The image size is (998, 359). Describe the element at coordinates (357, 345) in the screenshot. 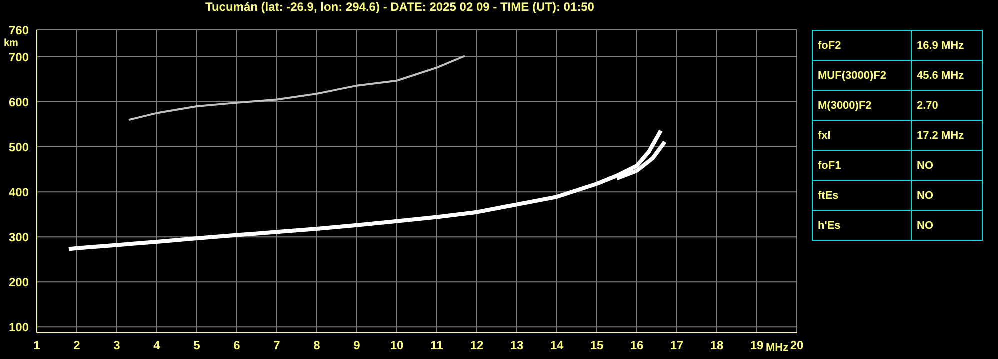

I see `x-tick-label: 9` at that location.